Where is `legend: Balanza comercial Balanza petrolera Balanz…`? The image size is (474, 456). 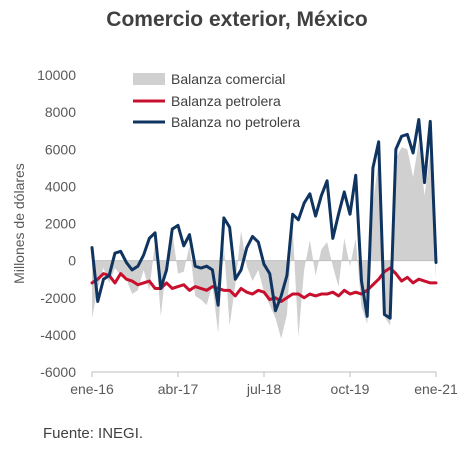 legend: Balanza comercial Balanza petrolera Balanz… is located at coordinates (216, 100).